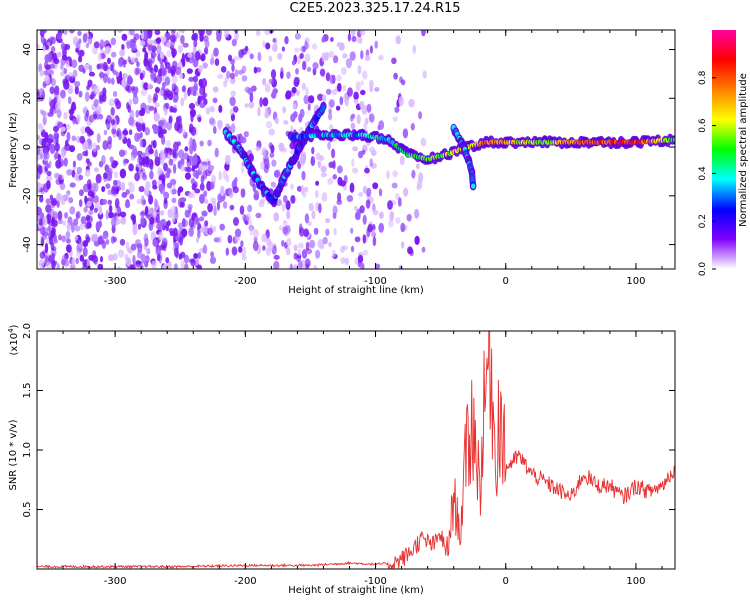 This screenshot has height=600, width=750. Describe the element at coordinates (356, 290) in the screenshot. I see `spectrogram-x-axis-label: Height of straight line (km)` at that location.